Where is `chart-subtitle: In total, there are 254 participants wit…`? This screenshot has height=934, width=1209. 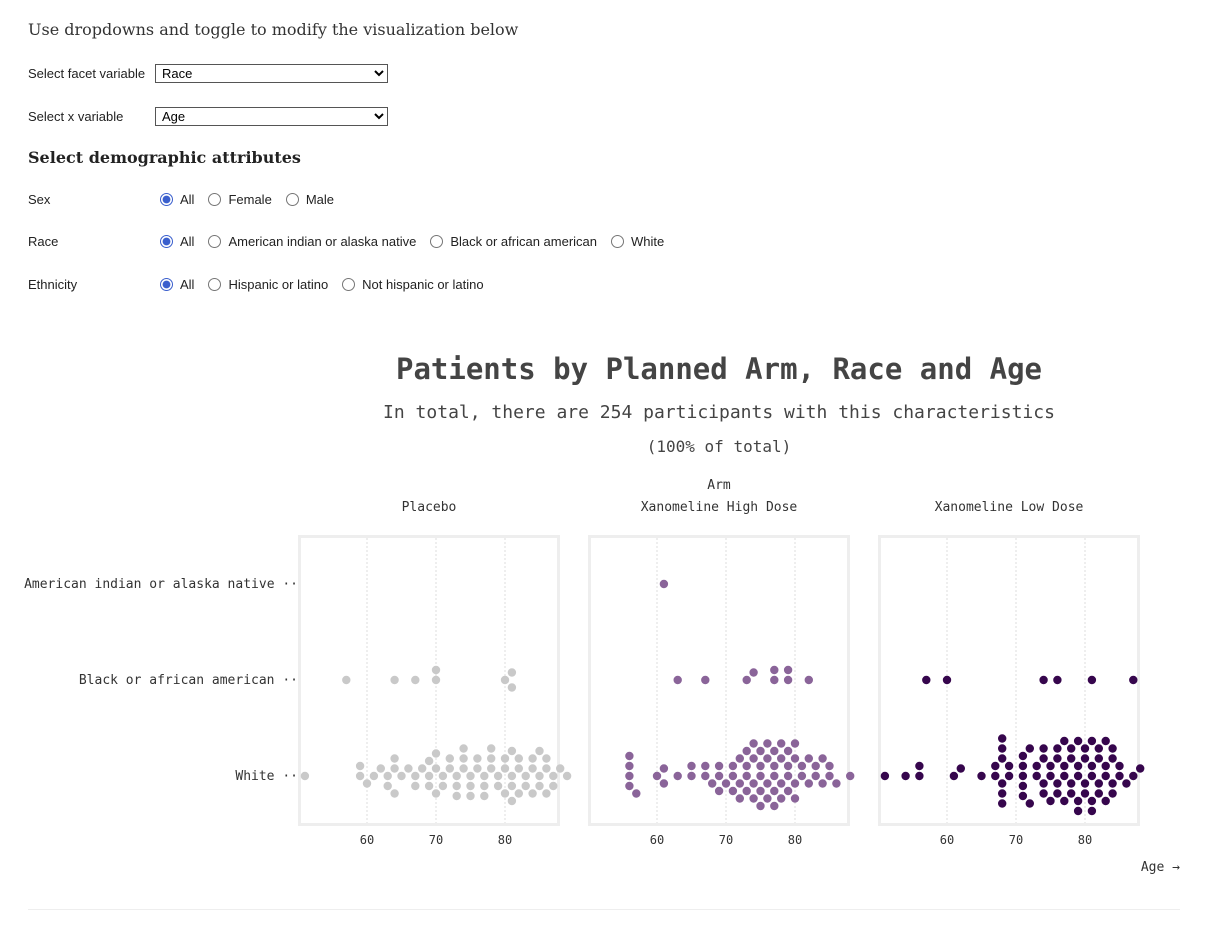
chart-subtitle: In total, there are 254 participants wit… is located at coordinates (719, 412).